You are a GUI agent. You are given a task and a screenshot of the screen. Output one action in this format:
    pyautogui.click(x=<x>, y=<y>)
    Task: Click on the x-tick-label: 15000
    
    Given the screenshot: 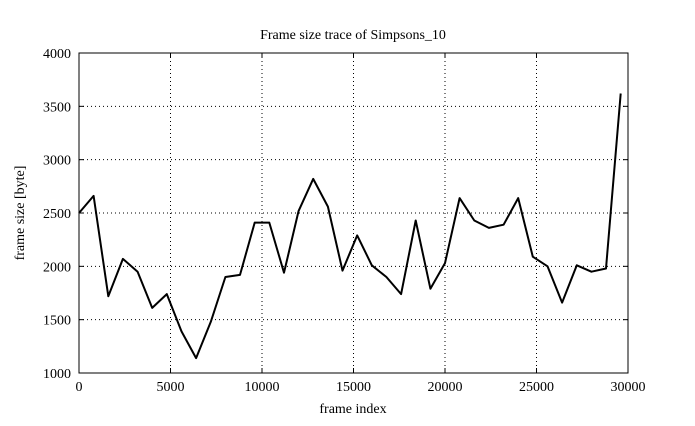 What is the action you would take?
    pyautogui.click(x=353, y=387)
    